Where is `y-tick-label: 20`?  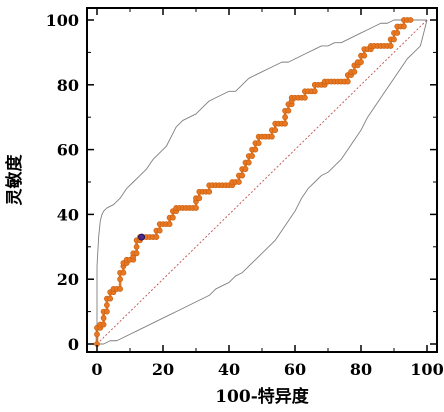 y-tick-label: 20 is located at coordinates (68, 279).